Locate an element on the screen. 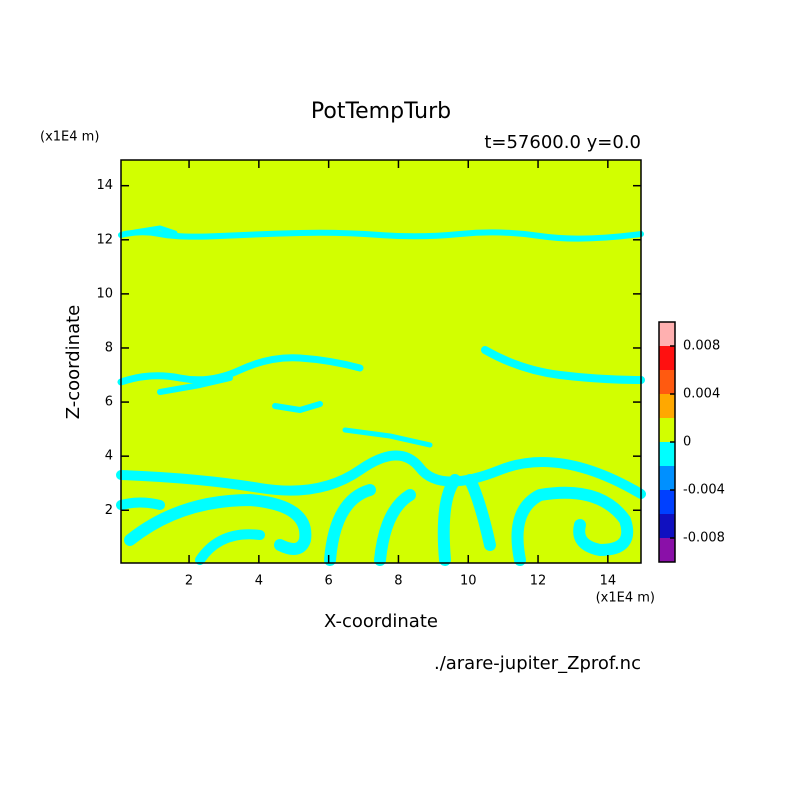  x-unit: (x1E4 m) is located at coordinates (625, 598).